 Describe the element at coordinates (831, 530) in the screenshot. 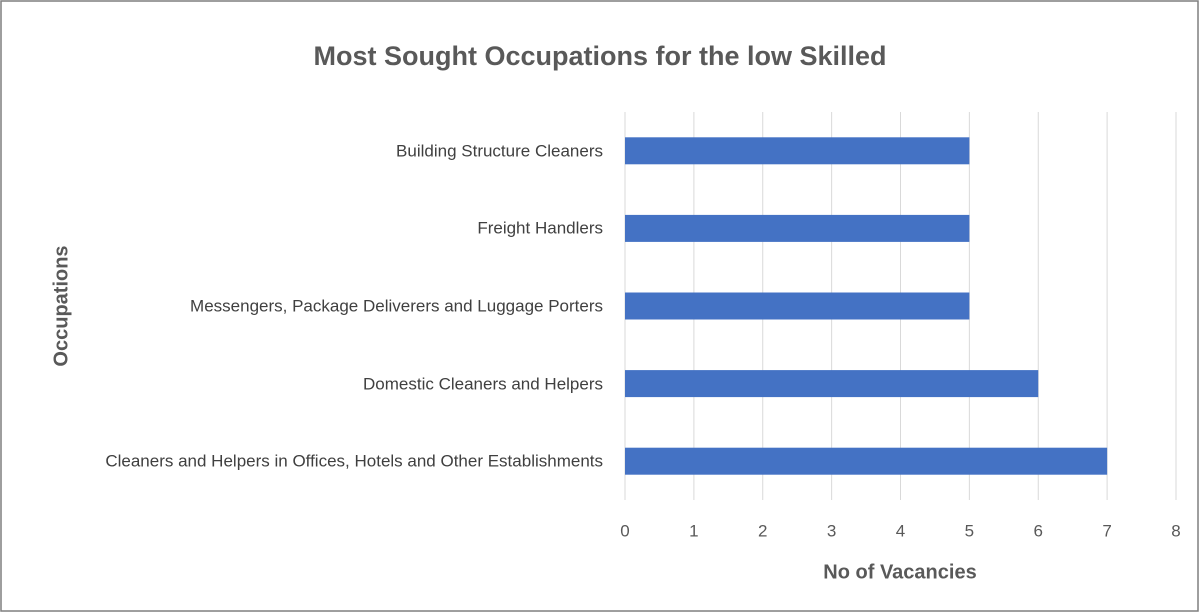

I see `x-tick-label: 3` at that location.